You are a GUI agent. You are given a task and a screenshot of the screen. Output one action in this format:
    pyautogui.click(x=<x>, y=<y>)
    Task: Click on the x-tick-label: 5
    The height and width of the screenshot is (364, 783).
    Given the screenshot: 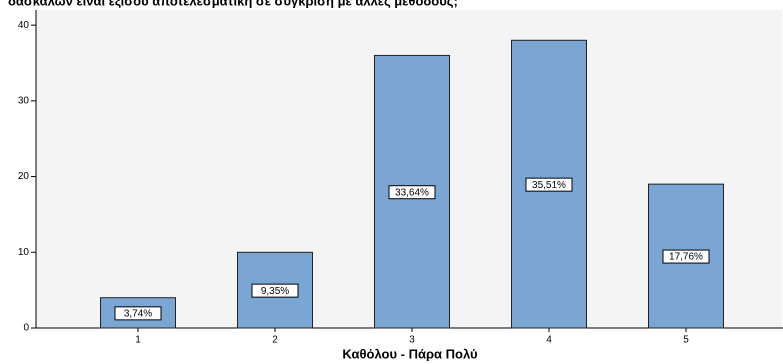 What is the action you would take?
    pyautogui.click(x=686, y=340)
    